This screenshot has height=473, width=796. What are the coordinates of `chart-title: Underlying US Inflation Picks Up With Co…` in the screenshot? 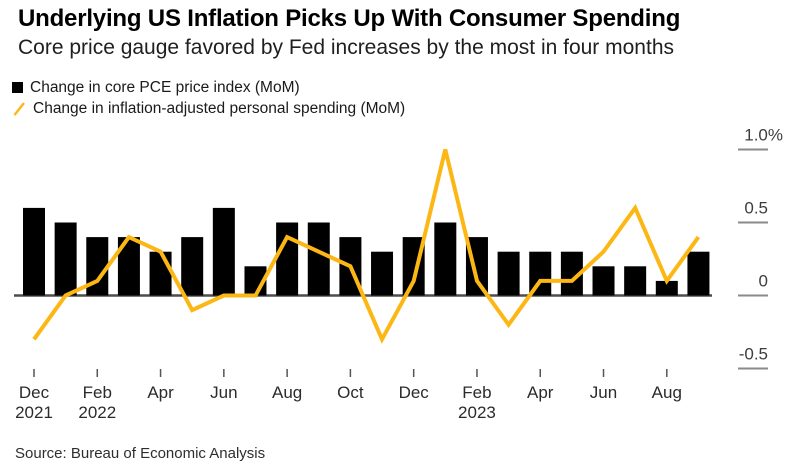 It's located at (349, 18).